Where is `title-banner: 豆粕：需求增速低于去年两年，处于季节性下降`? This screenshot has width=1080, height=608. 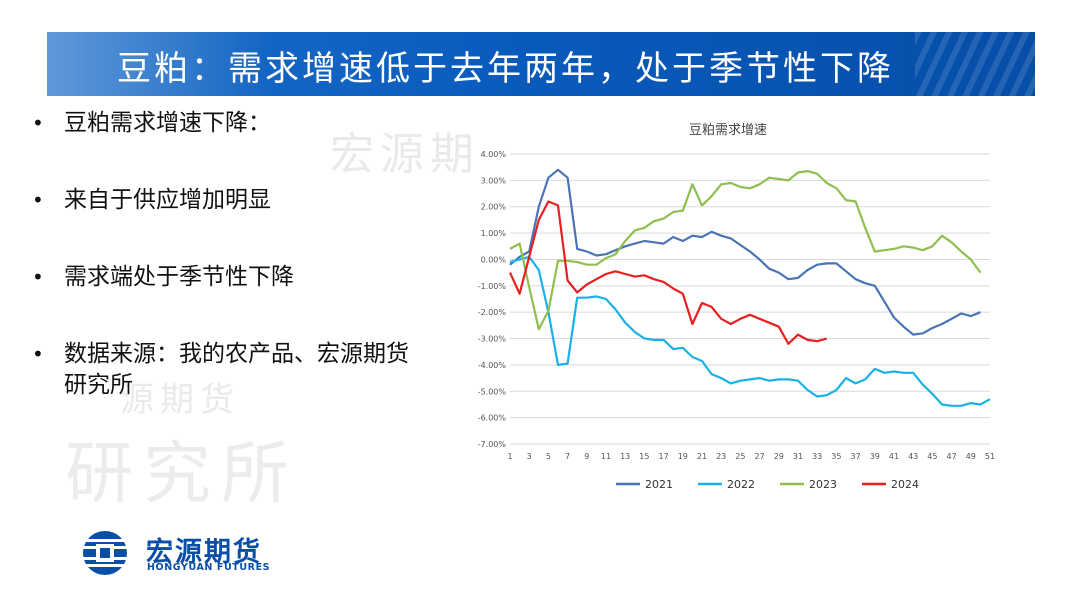 title-banner: 豆粕：需求增速低于去年两年，处于季节性下降 is located at coordinates (541, 64).